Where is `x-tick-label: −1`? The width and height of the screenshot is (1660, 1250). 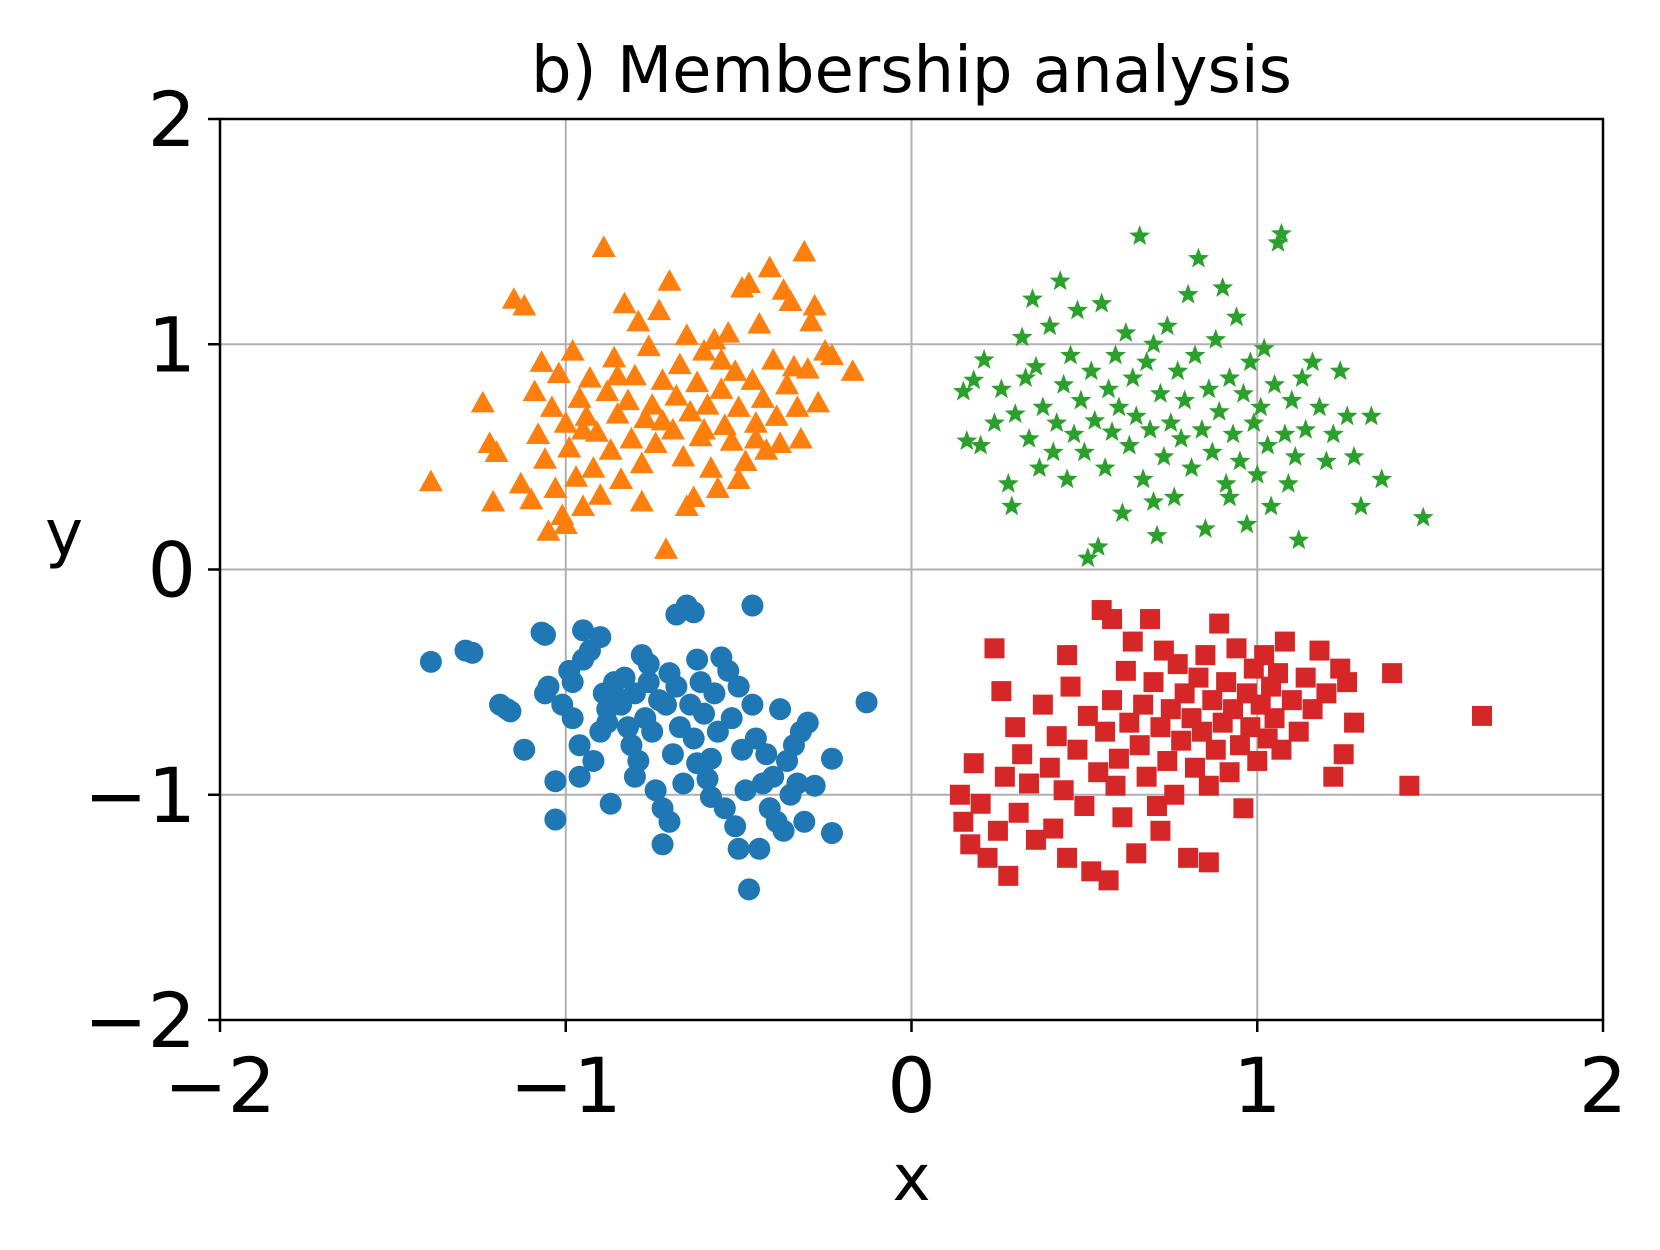 x-tick-label: −1 is located at coordinates (566, 1085).